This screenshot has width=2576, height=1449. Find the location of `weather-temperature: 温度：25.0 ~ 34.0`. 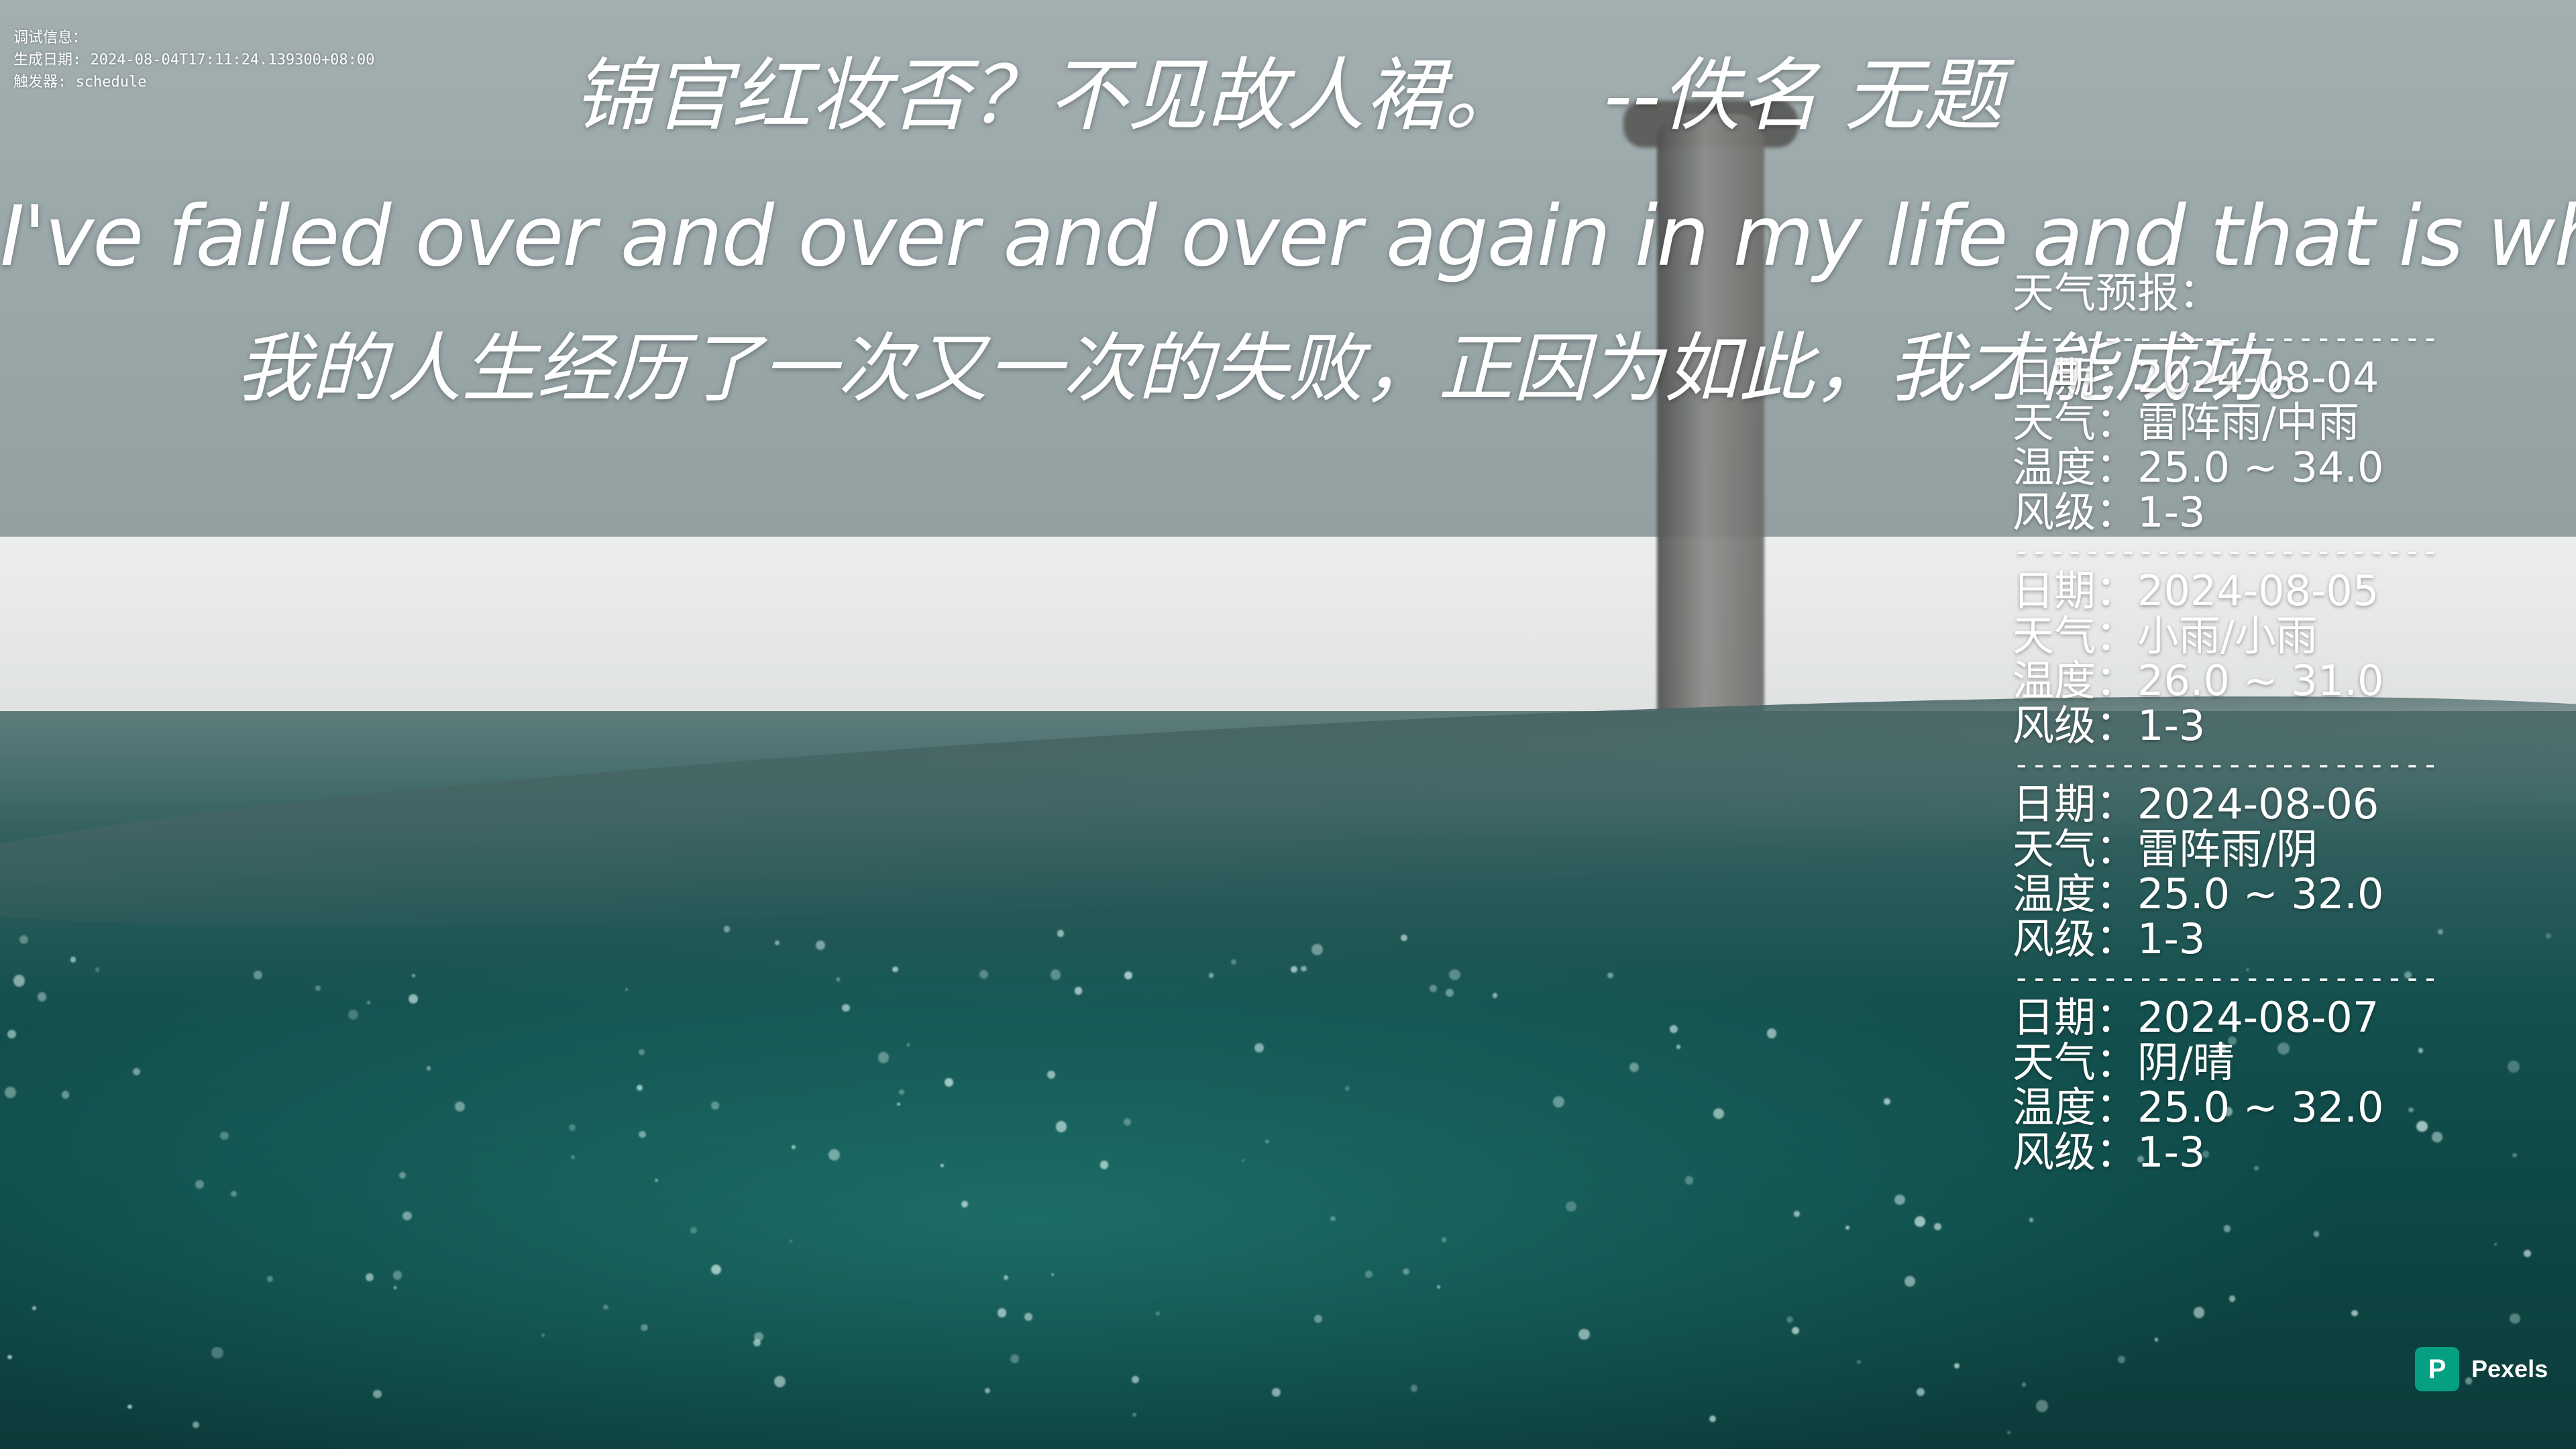

weather-temperature: 温度：25.0 ~ 34.0 is located at coordinates (2198, 467).